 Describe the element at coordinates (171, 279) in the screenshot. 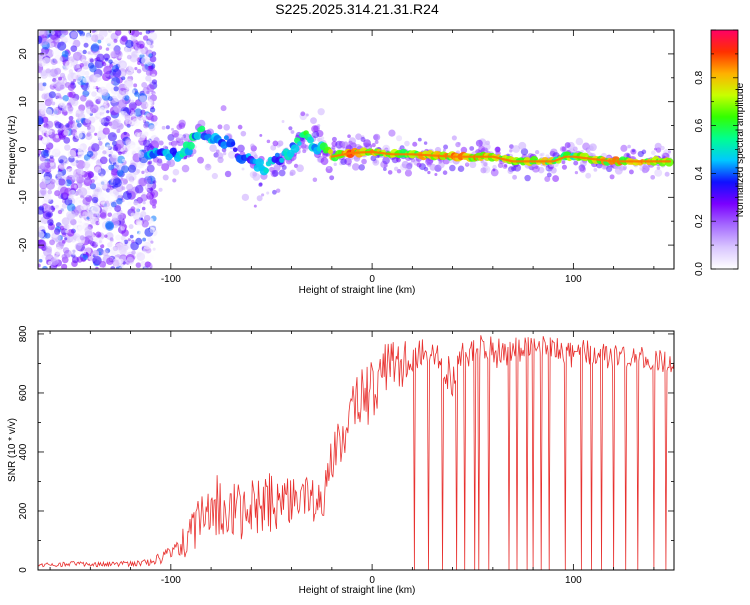

I see `x-tick-label: -100` at that location.